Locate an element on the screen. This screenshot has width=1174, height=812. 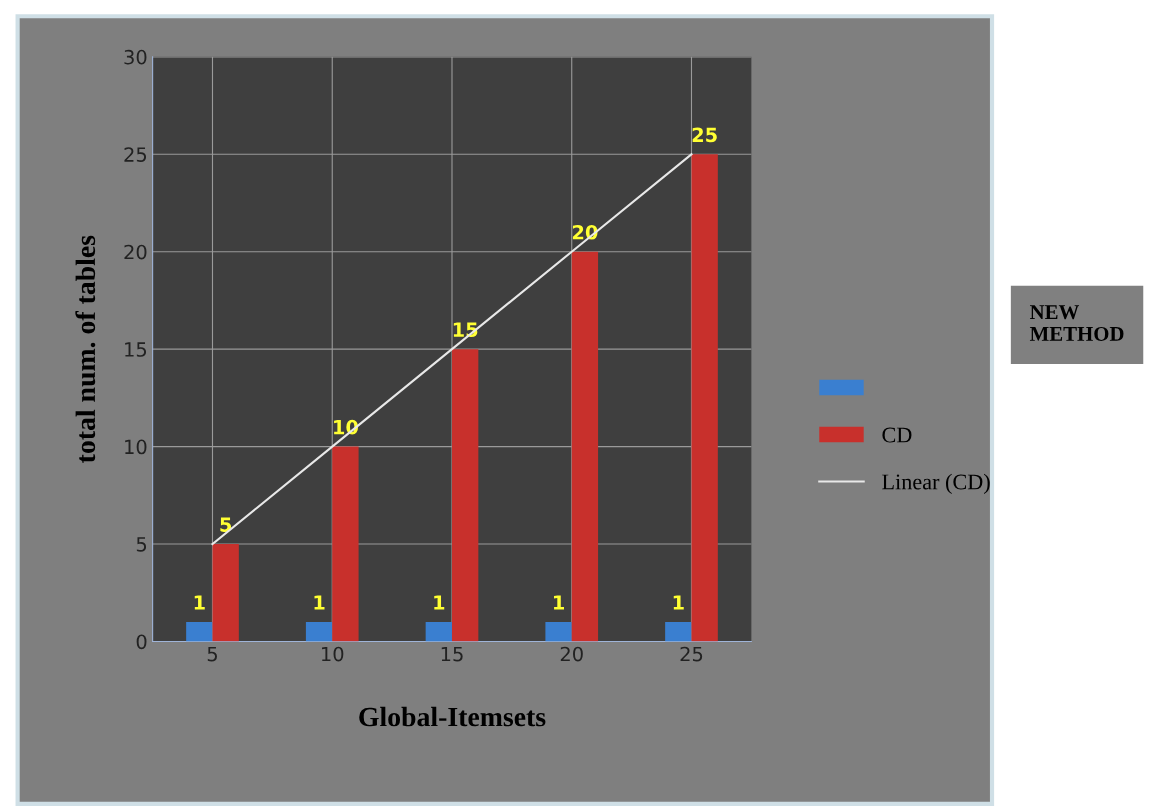
y-tick-label: 25 is located at coordinates (135, 154).